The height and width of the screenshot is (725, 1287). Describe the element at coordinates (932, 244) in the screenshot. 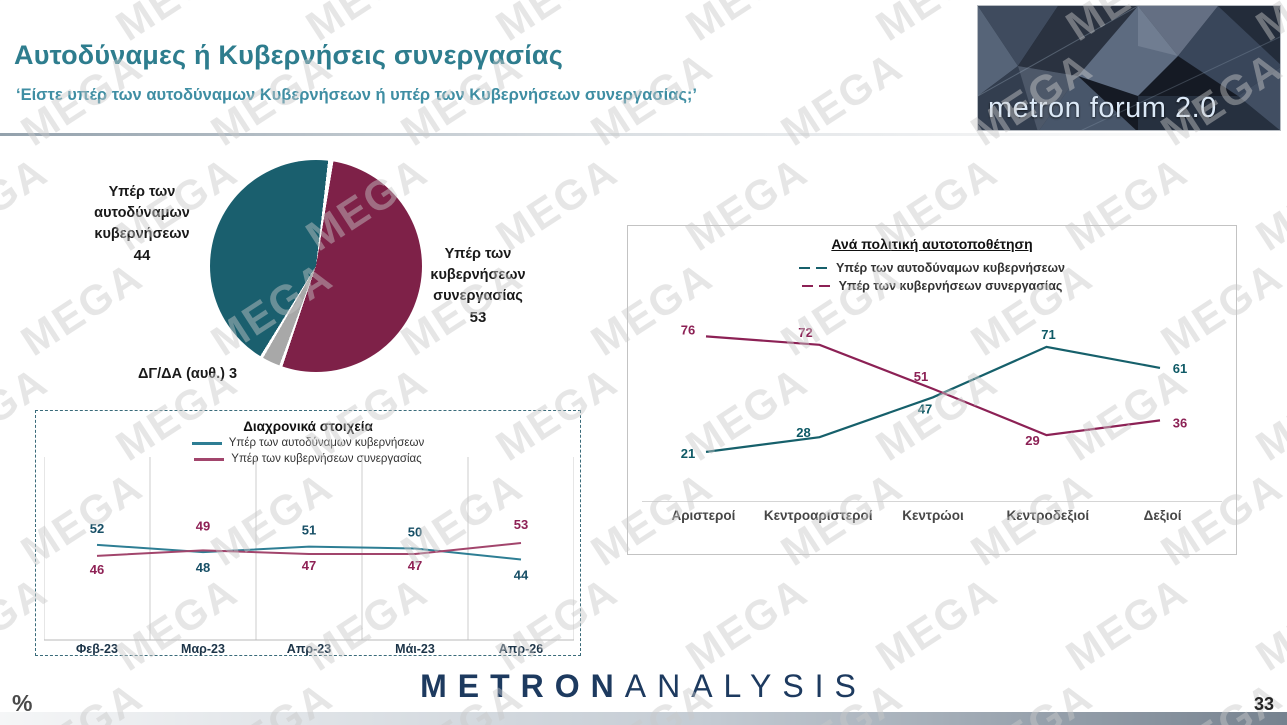

I see `political-chart-title: Ανά πολιτική αυτοτοποθέτηση` at that location.